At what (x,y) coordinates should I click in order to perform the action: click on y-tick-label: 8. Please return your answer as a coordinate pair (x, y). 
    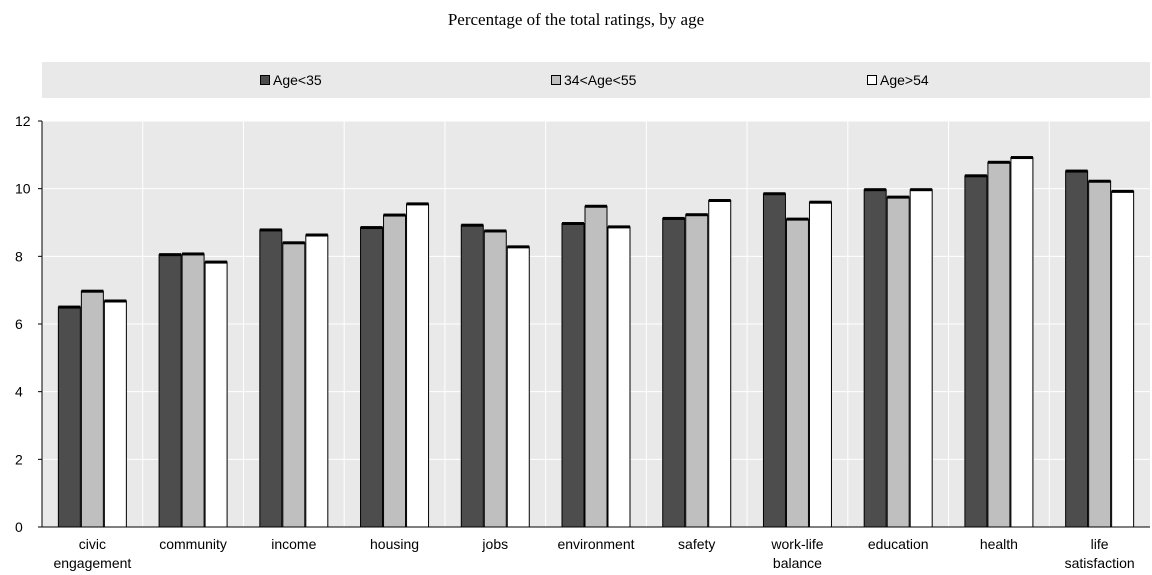
    Looking at the image, I should click on (19, 256).